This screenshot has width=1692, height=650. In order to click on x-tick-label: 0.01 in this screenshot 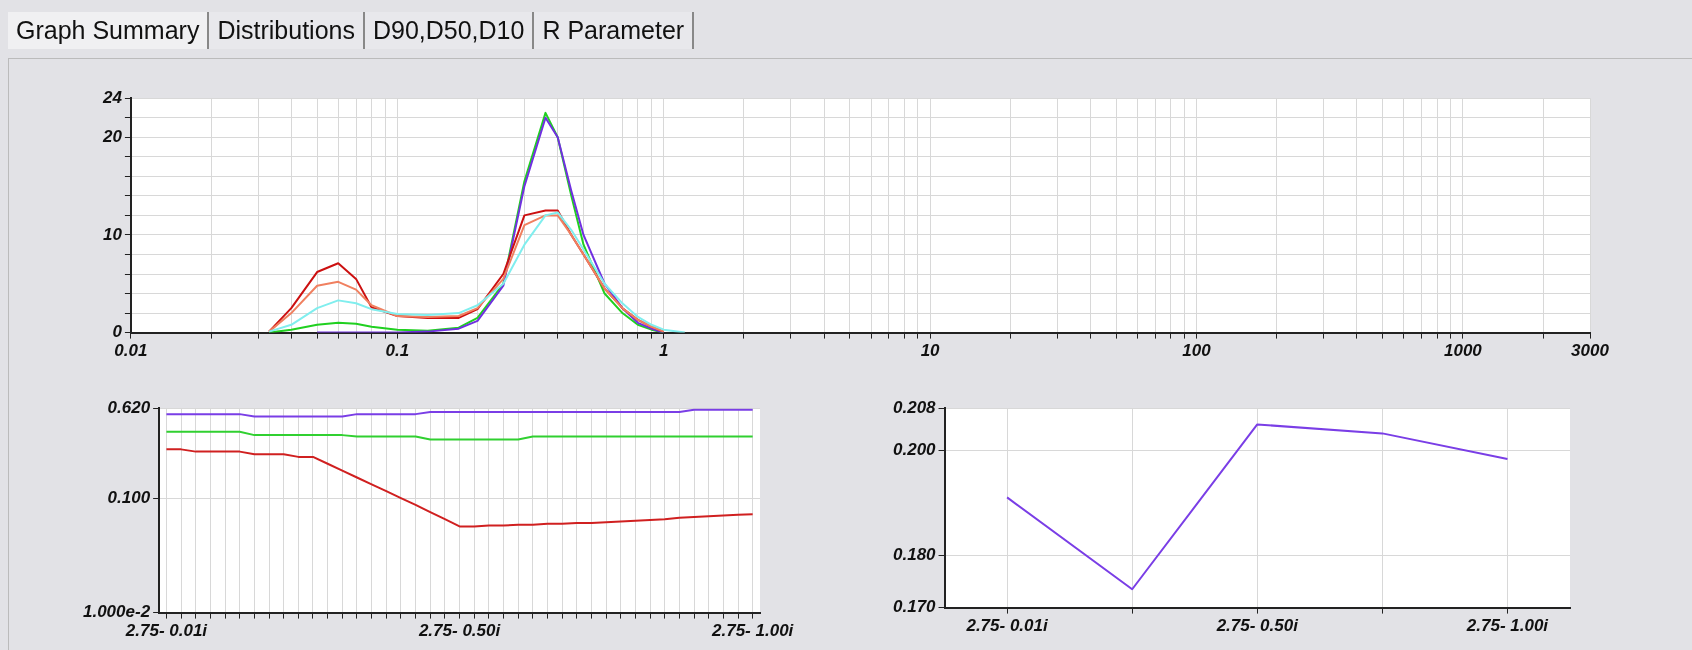, I will do `click(131, 351)`.